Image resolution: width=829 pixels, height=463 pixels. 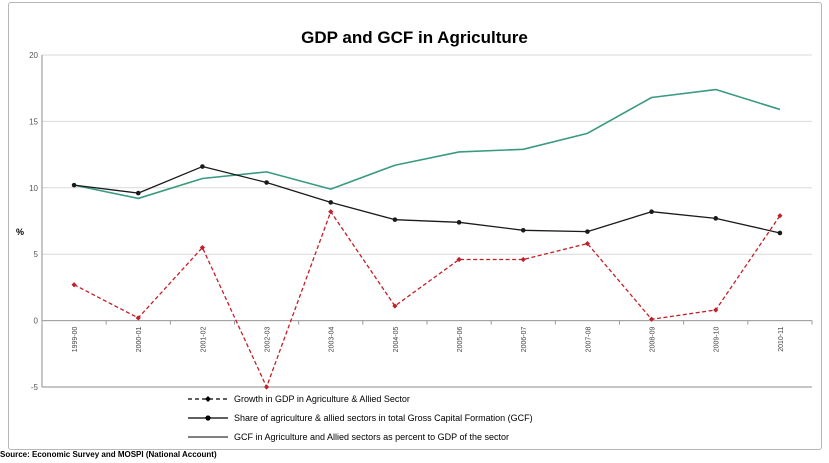 What do you see at coordinates (268, 340) in the screenshot?
I see `x-tick-label: 2002-03` at bounding box center [268, 340].